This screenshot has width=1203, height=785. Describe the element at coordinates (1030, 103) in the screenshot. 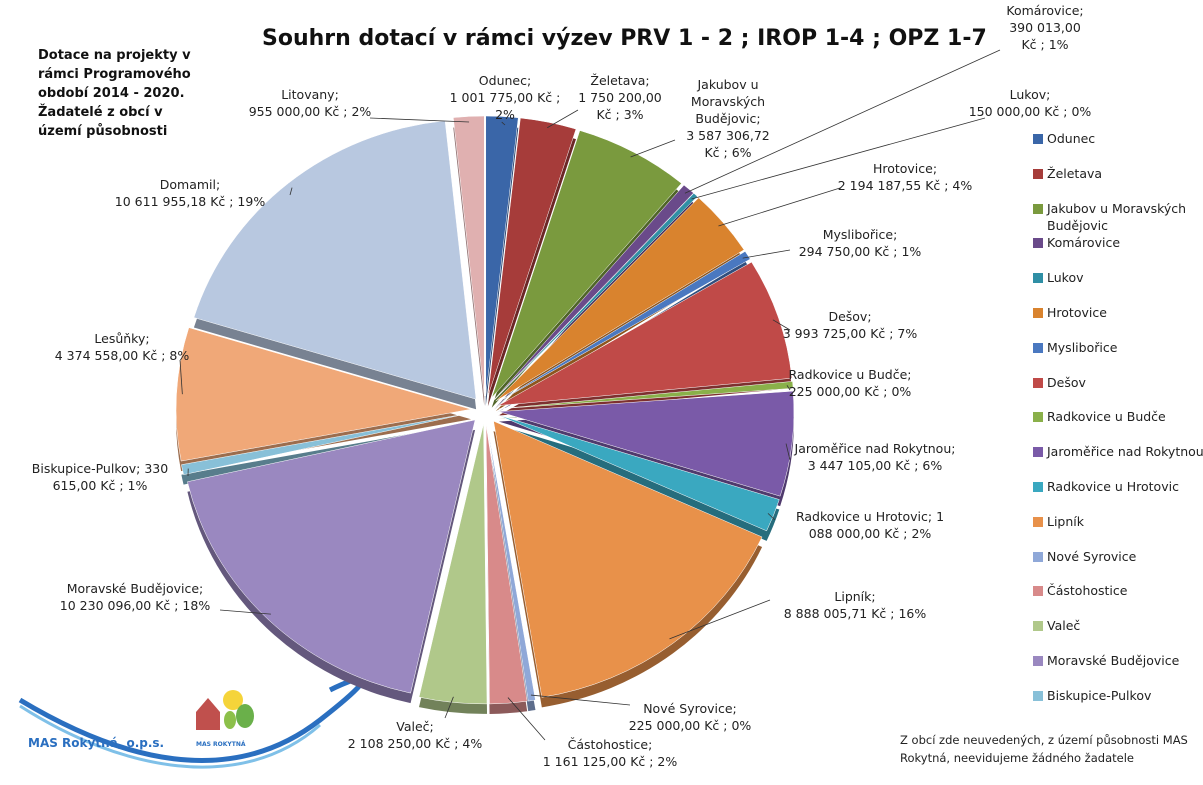

I see `data-label: Lukov; 150 000,00 Kč ; 0%` at that location.